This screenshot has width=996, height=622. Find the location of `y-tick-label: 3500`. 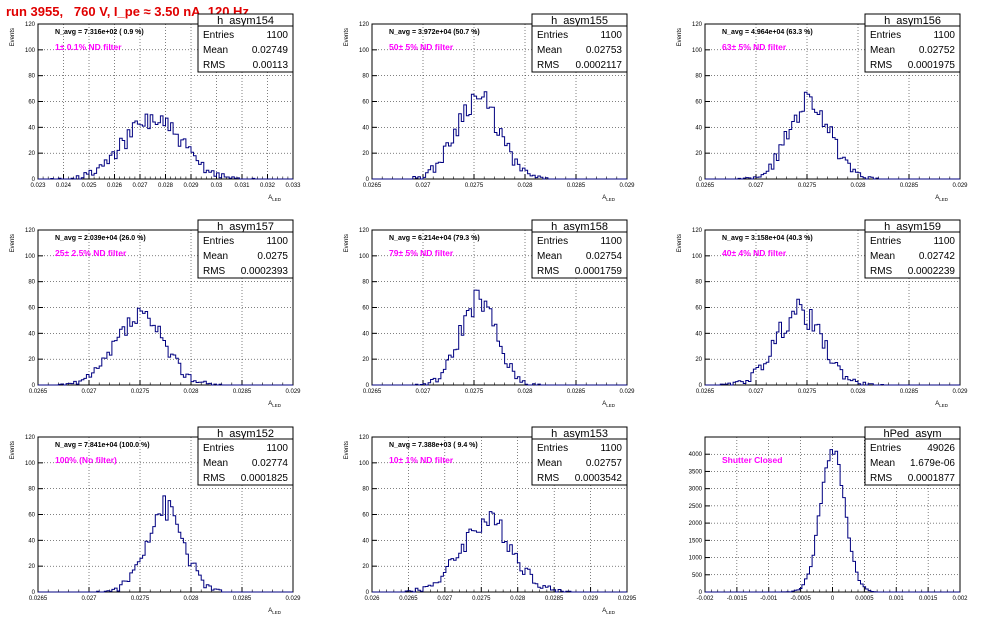

y-tick-label: 3500 is located at coordinates (696, 472).